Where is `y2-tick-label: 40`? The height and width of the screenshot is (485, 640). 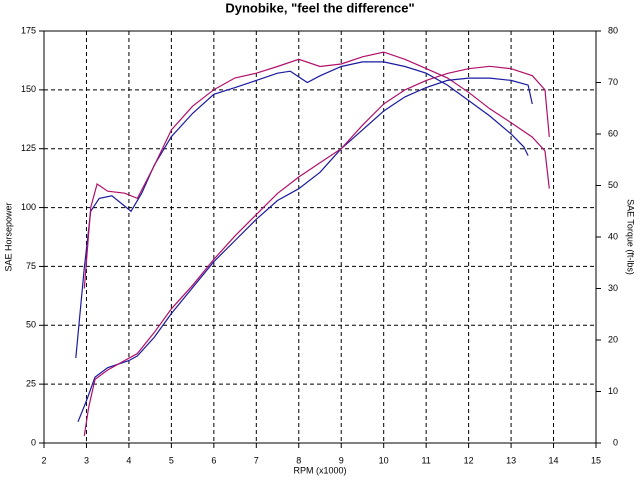
y2-tick-label: 40 is located at coordinates (613, 236).